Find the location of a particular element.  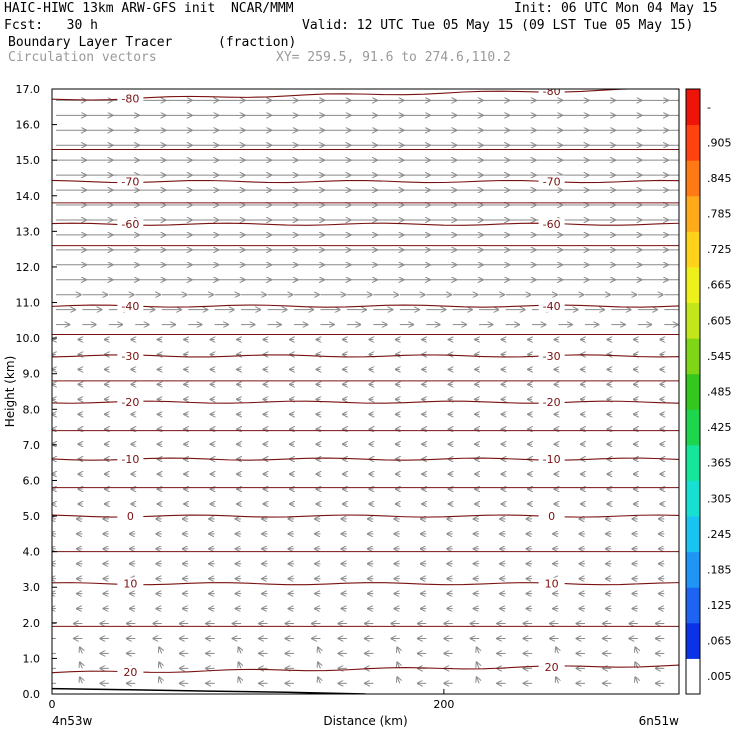

isotherm-label: -60 is located at coordinates (130, 224).